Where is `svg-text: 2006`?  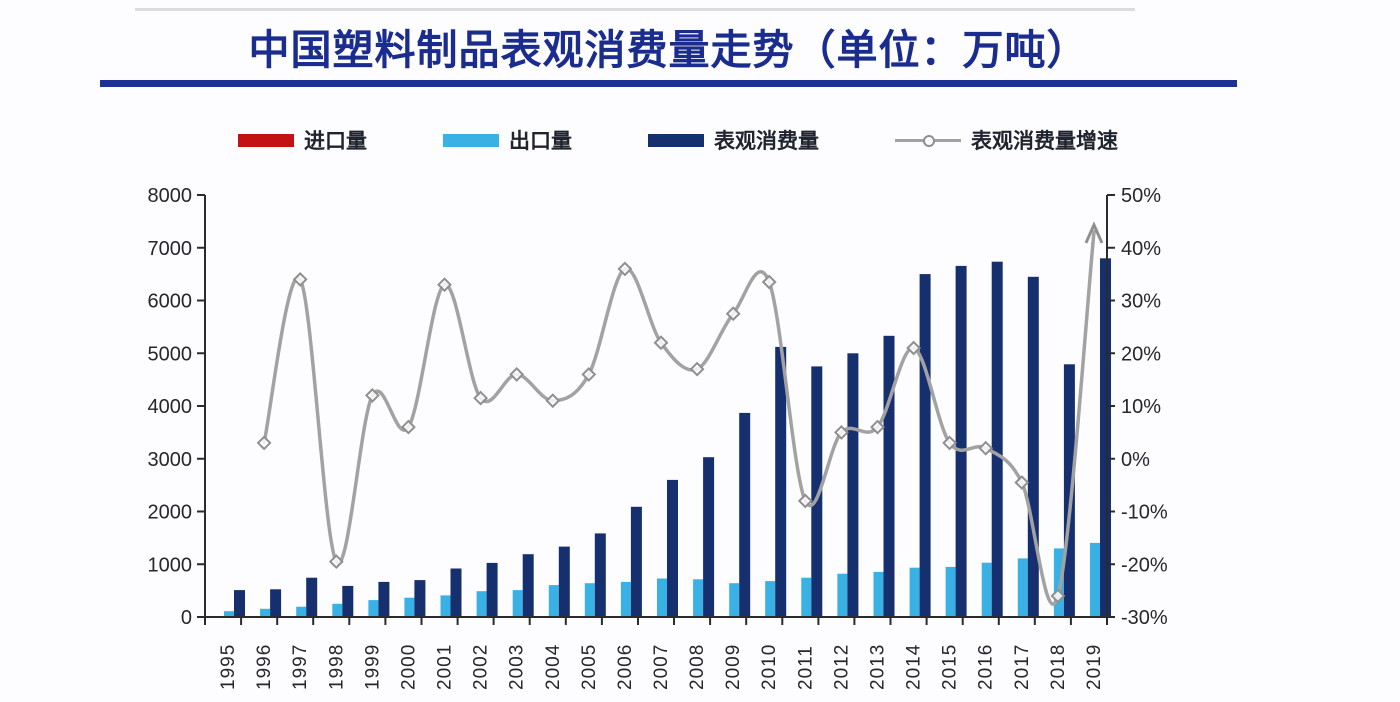 svg-text: 2006 is located at coordinates (625, 667).